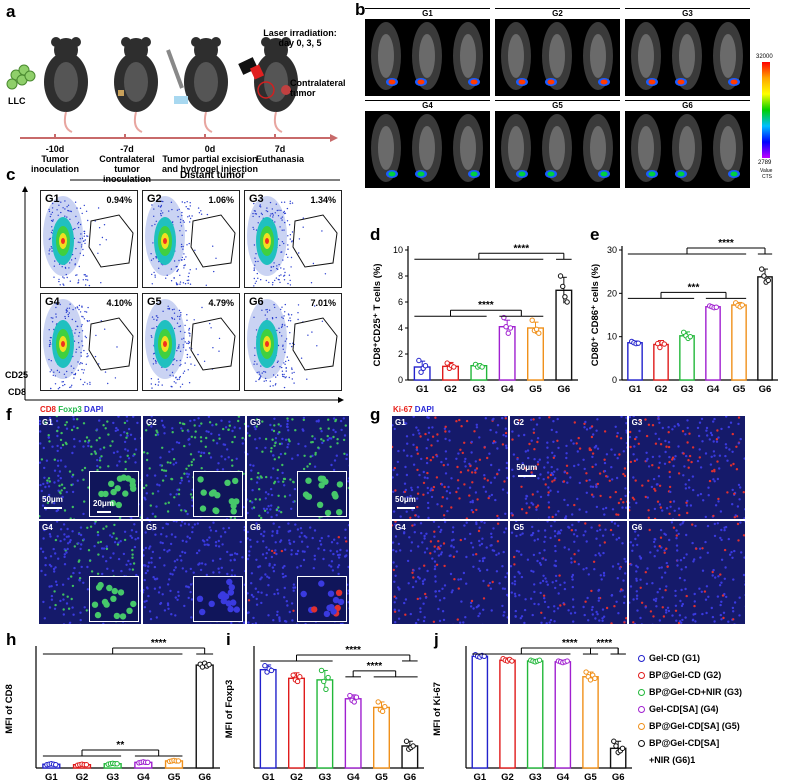 The height and width of the screenshot is (784, 789). I want to click on bar, so click(563, 715).